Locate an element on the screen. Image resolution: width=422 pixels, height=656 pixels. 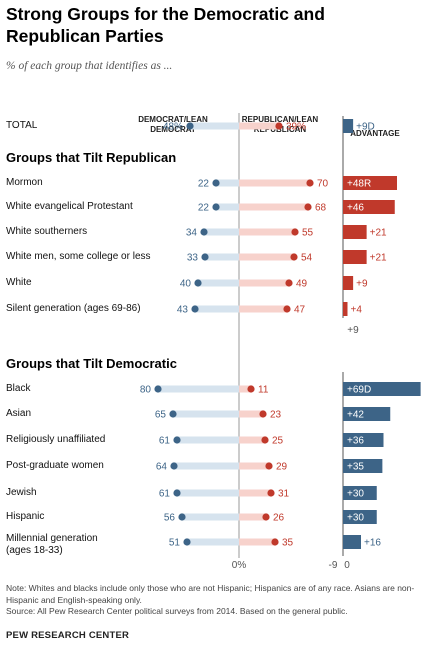
advantage-value-label: +35 is located at coordinates (355, 467).